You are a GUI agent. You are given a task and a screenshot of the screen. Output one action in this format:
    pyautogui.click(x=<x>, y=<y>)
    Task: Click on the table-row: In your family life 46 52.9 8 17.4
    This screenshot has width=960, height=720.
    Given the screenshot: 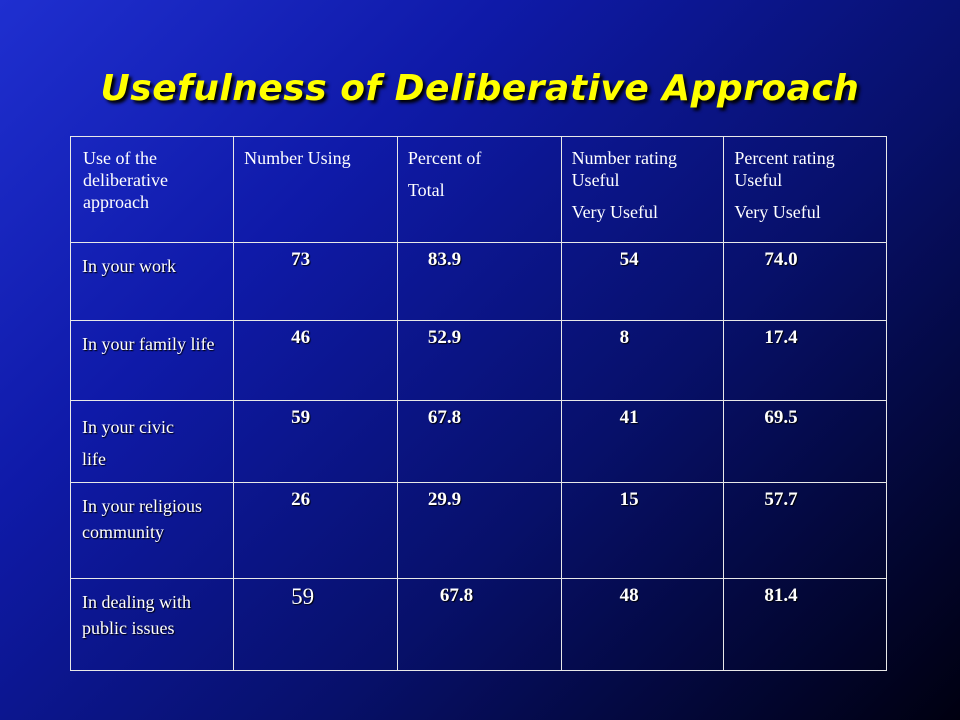 What is the action you would take?
    pyautogui.click(x=478, y=360)
    